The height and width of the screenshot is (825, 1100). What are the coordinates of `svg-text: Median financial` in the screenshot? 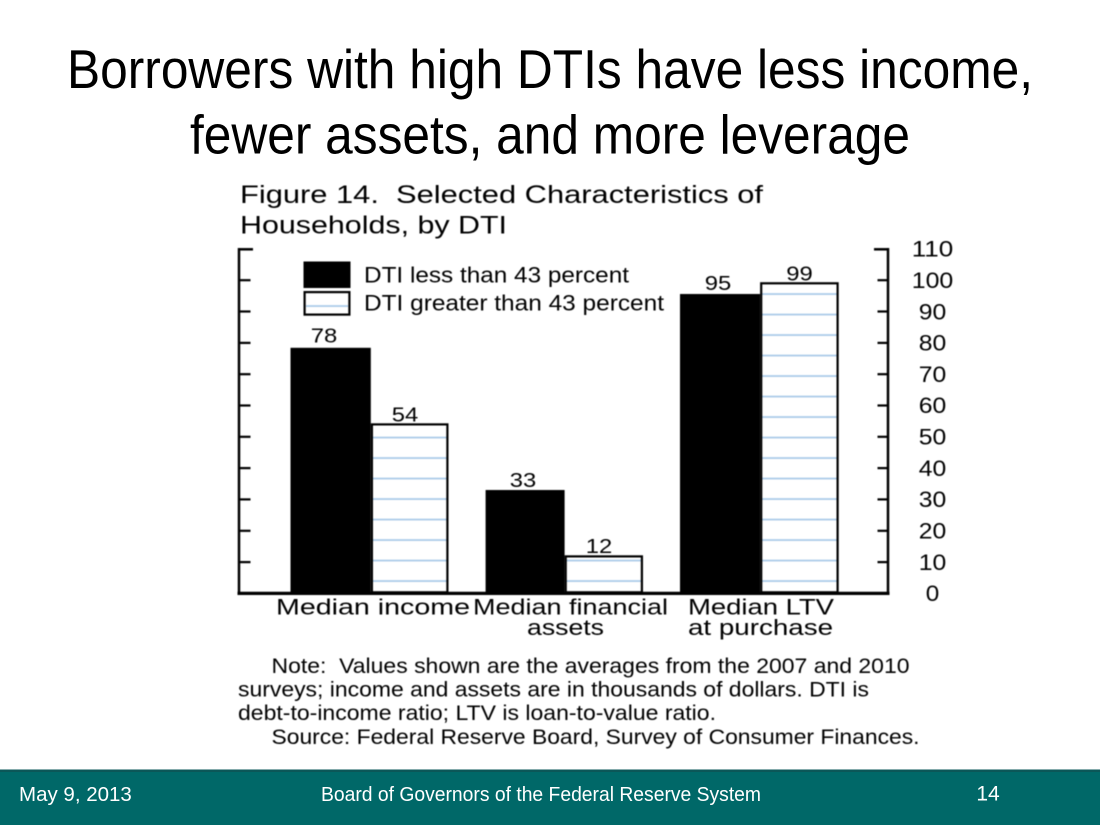 It's located at (570, 606).